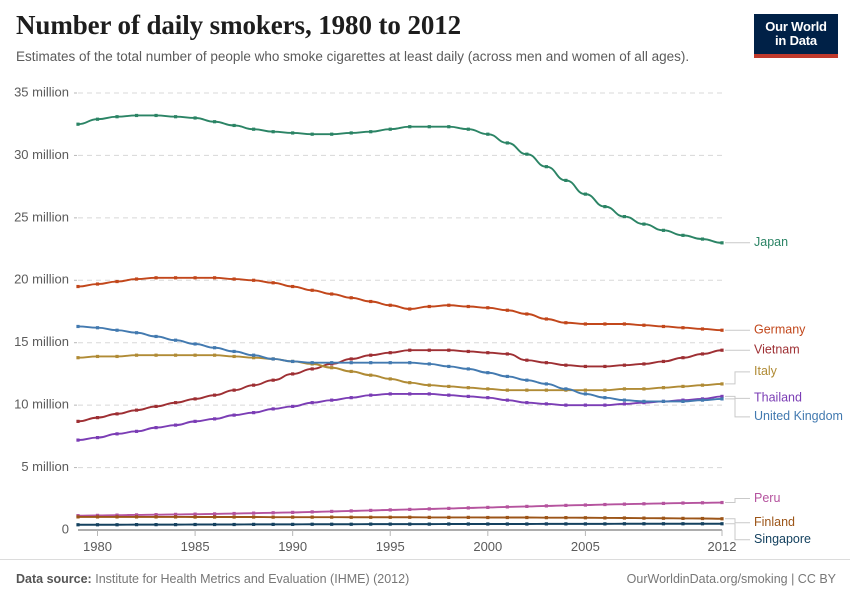  What do you see at coordinates (782, 539) in the screenshot?
I see `series-label-singapore: Singapore` at bounding box center [782, 539].